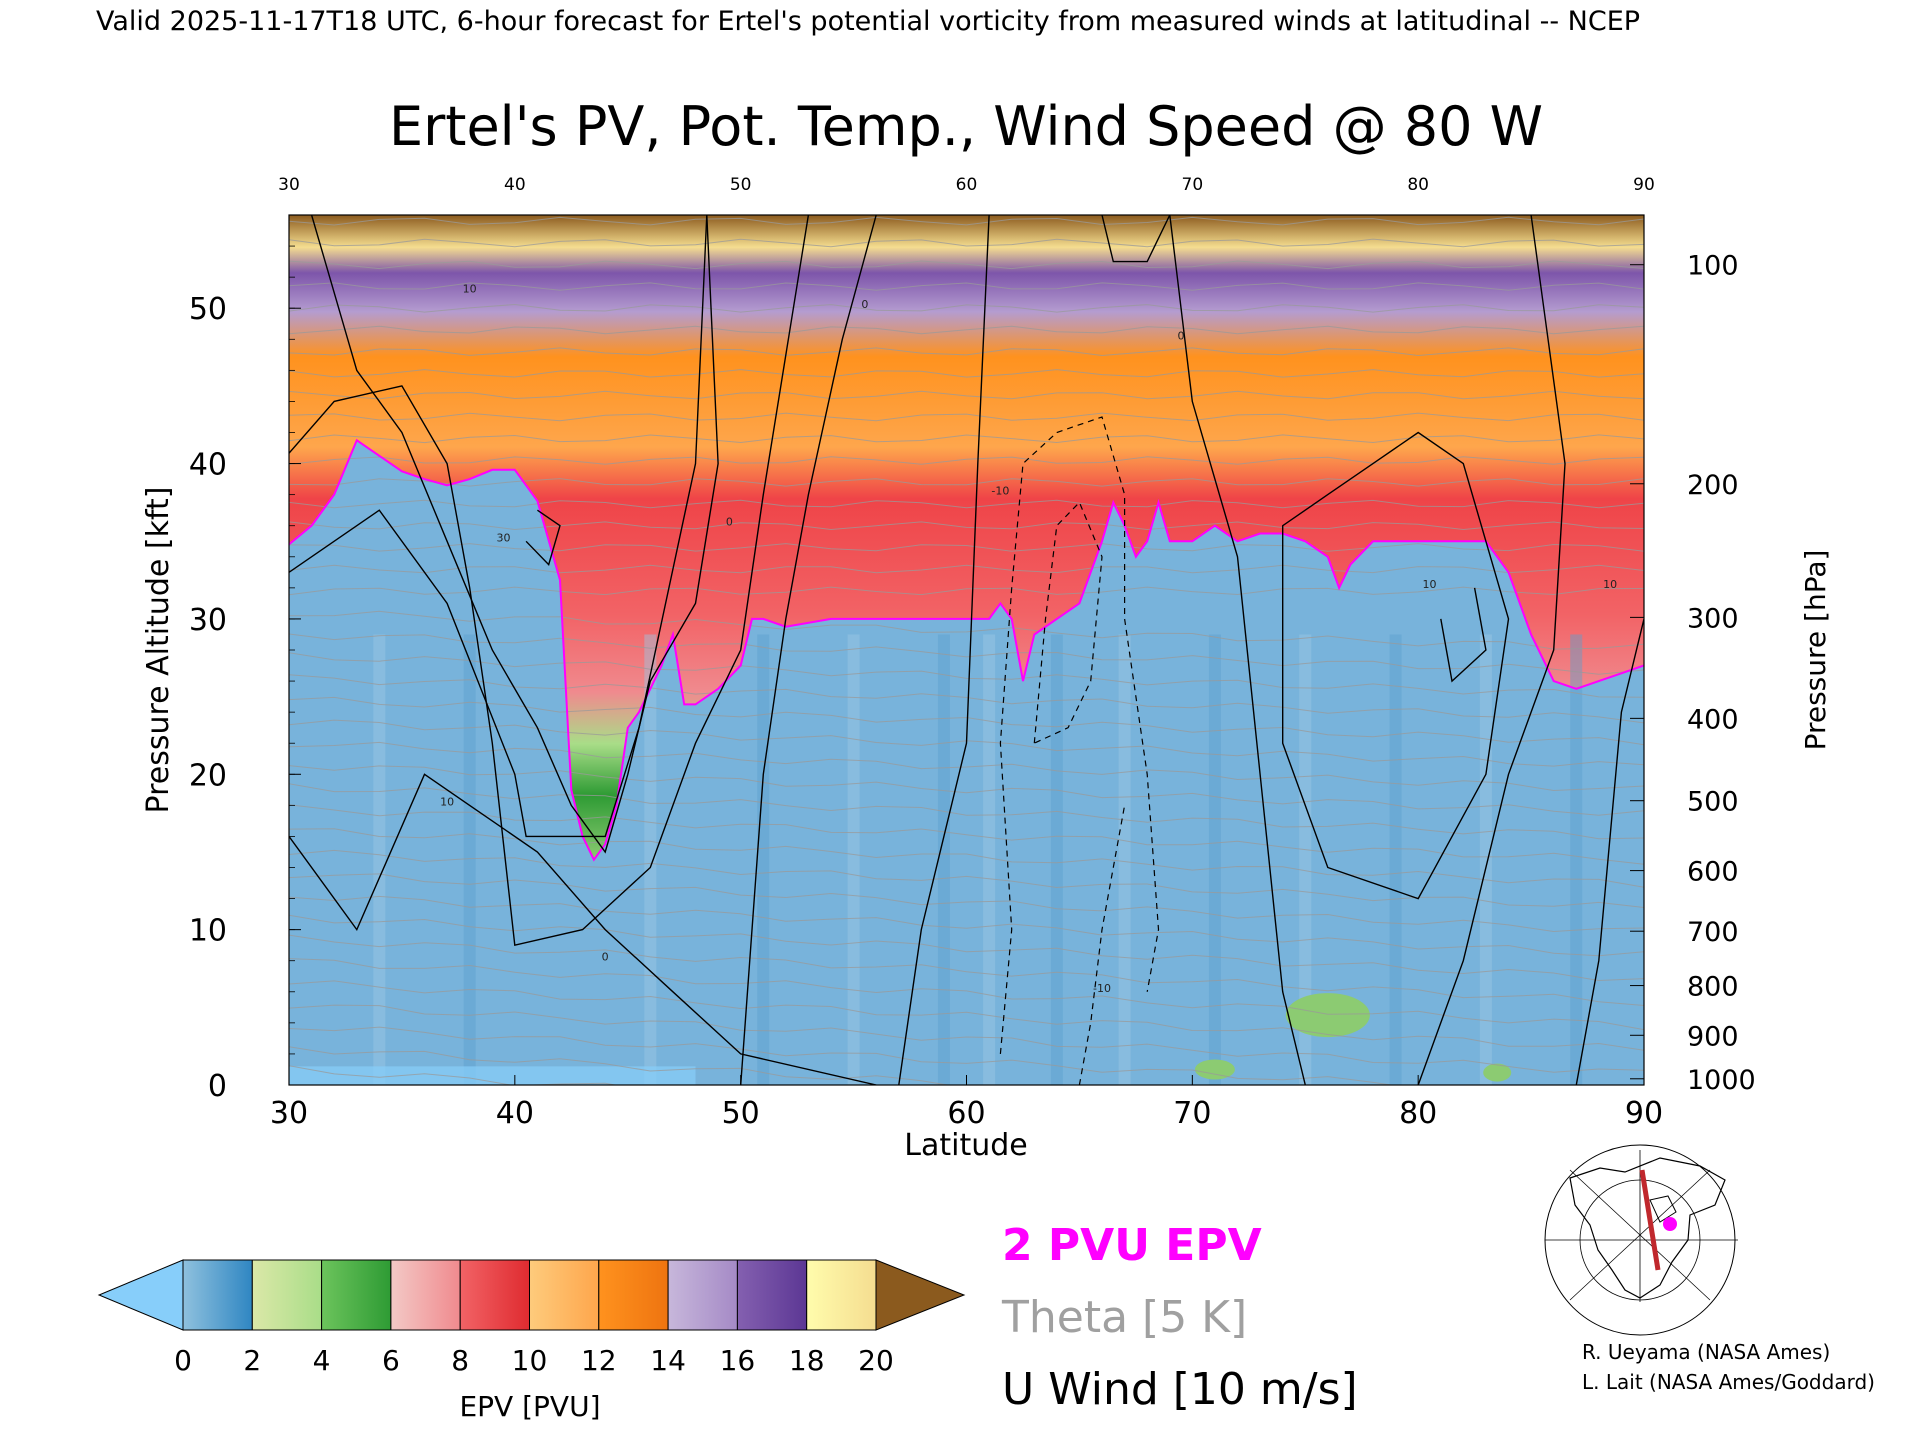 This screenshot has width=1920, height=1440. Describe the element at coordinates (1192, 1113) in the screenshot. I see `x-tick-label: 70` at that location.